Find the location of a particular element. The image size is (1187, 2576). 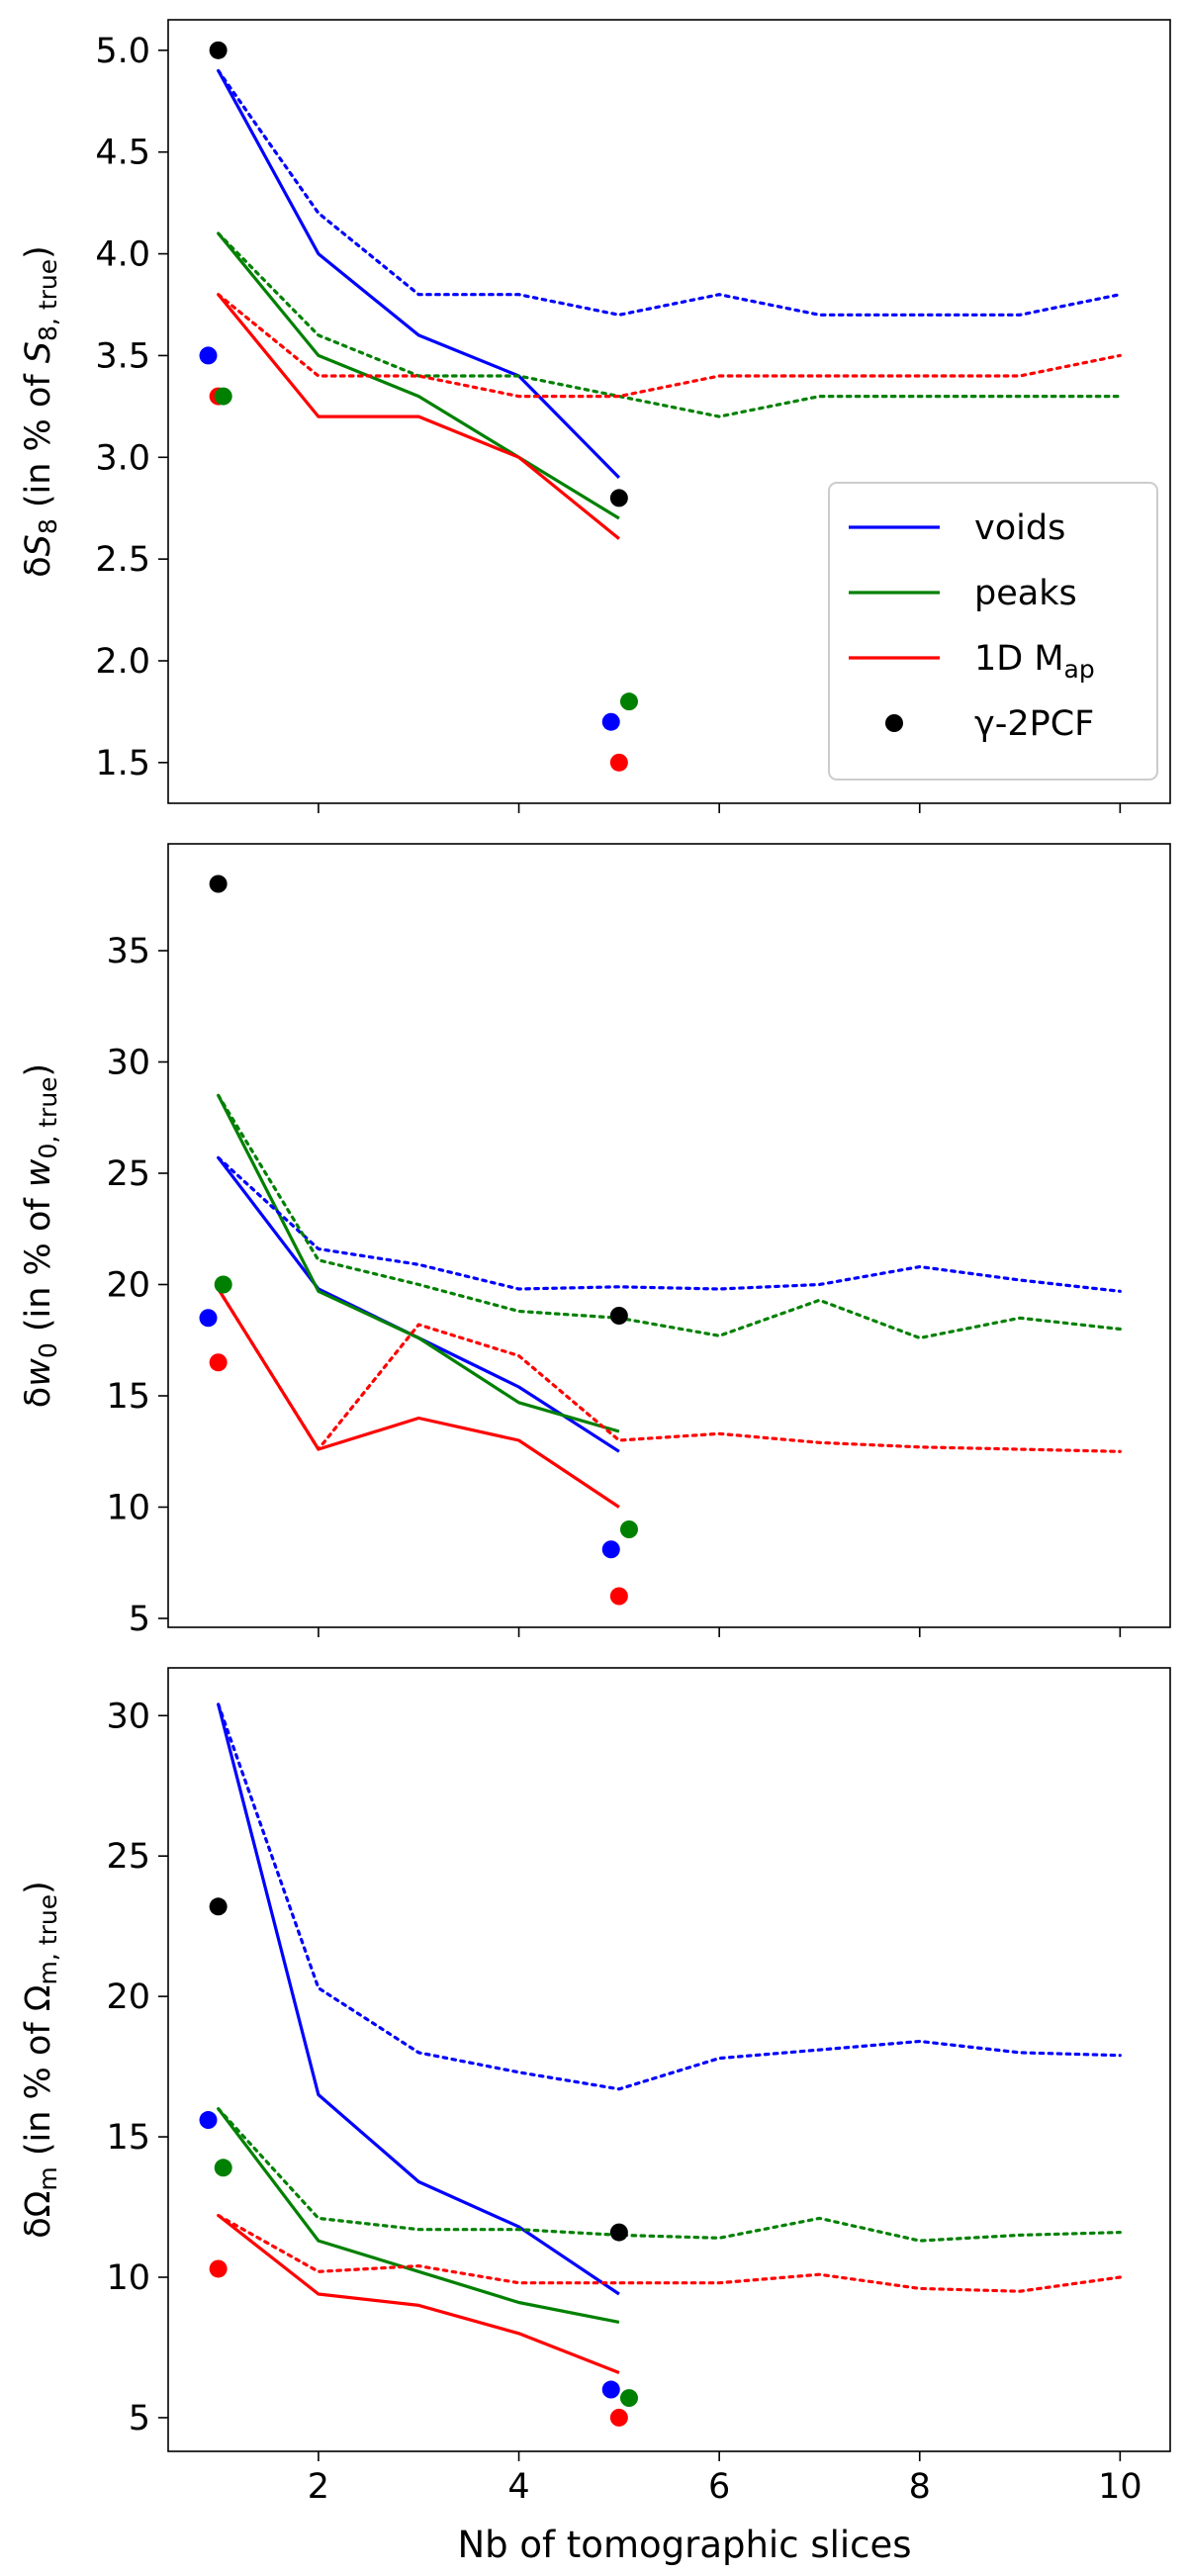

y-axis-label: δS8 (in % of S8, true) is located at coordinates (40, 412).